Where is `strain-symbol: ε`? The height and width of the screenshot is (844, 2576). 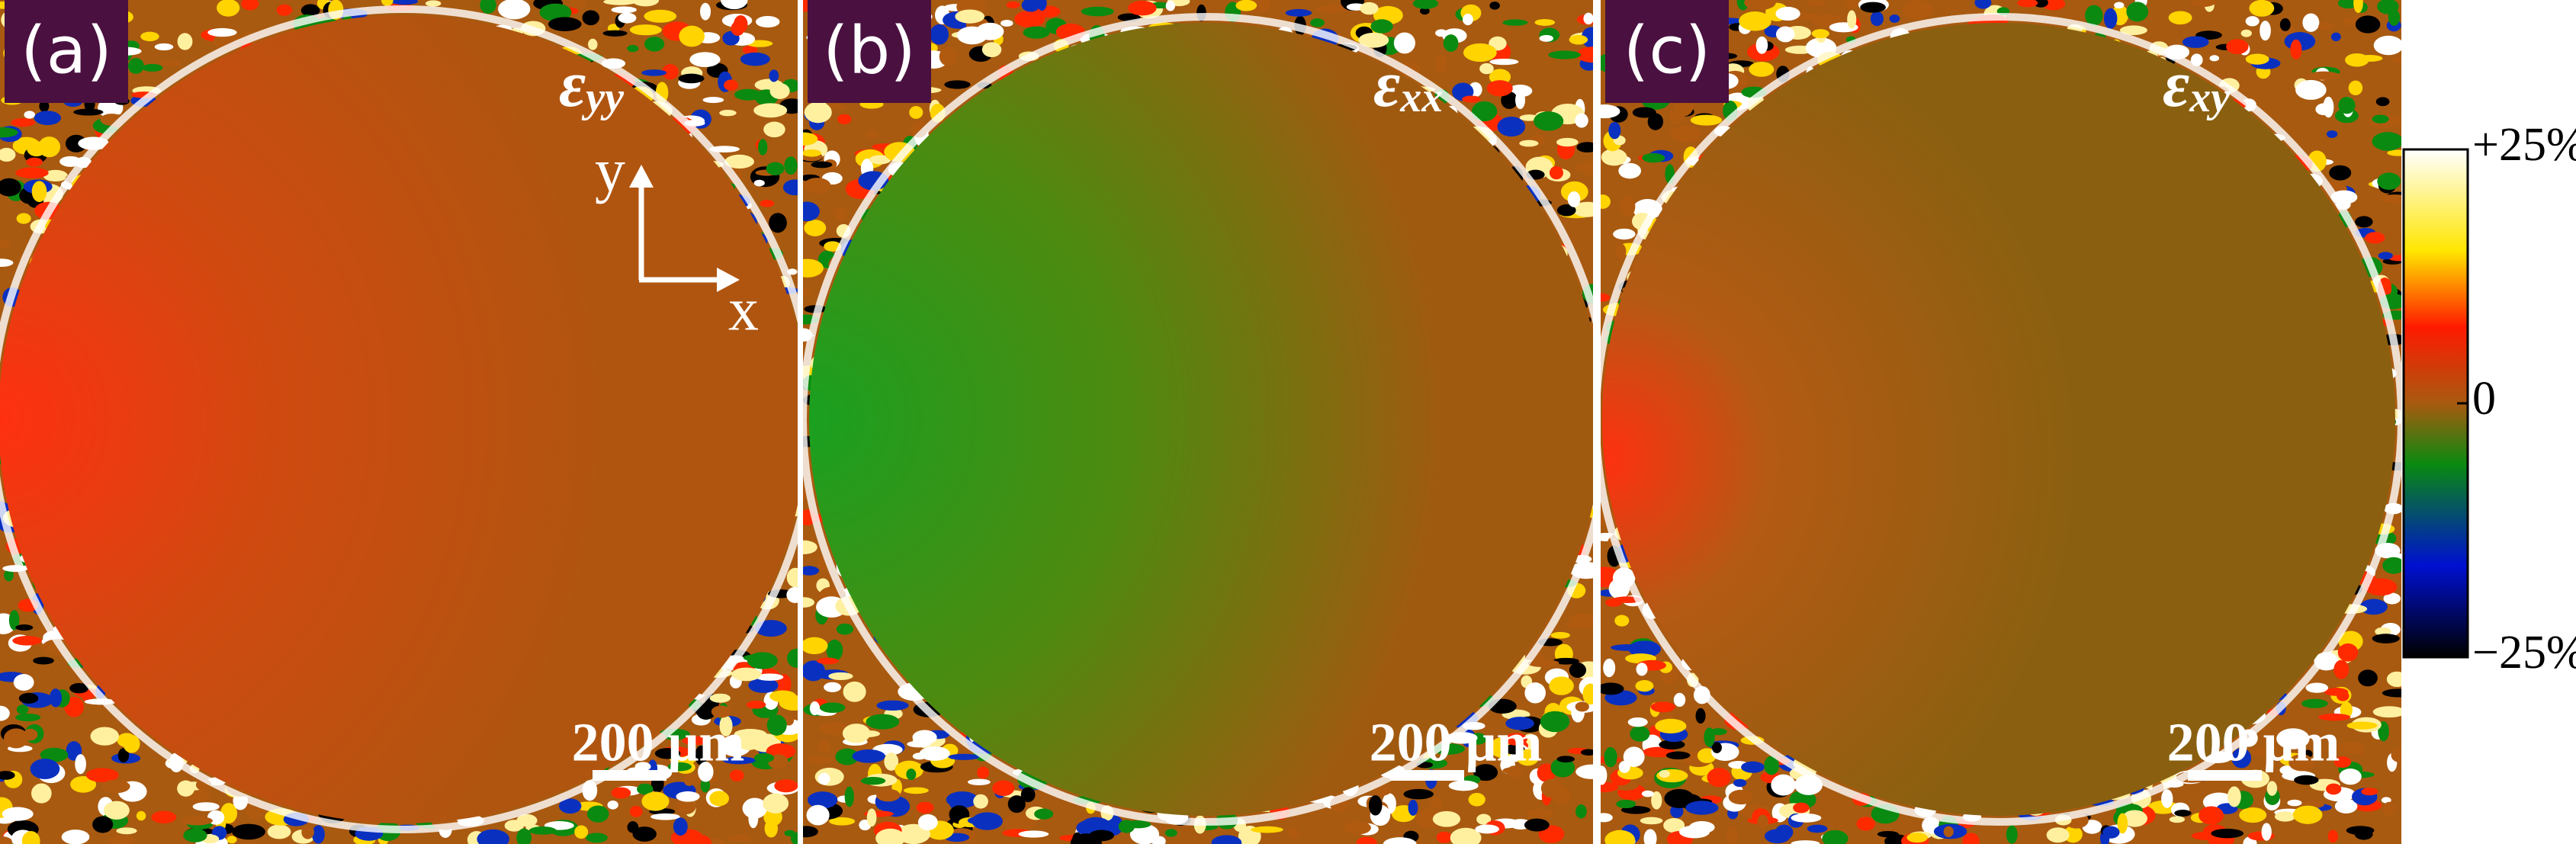 strain-symbol: ε is located at coordinates (1386, 83).